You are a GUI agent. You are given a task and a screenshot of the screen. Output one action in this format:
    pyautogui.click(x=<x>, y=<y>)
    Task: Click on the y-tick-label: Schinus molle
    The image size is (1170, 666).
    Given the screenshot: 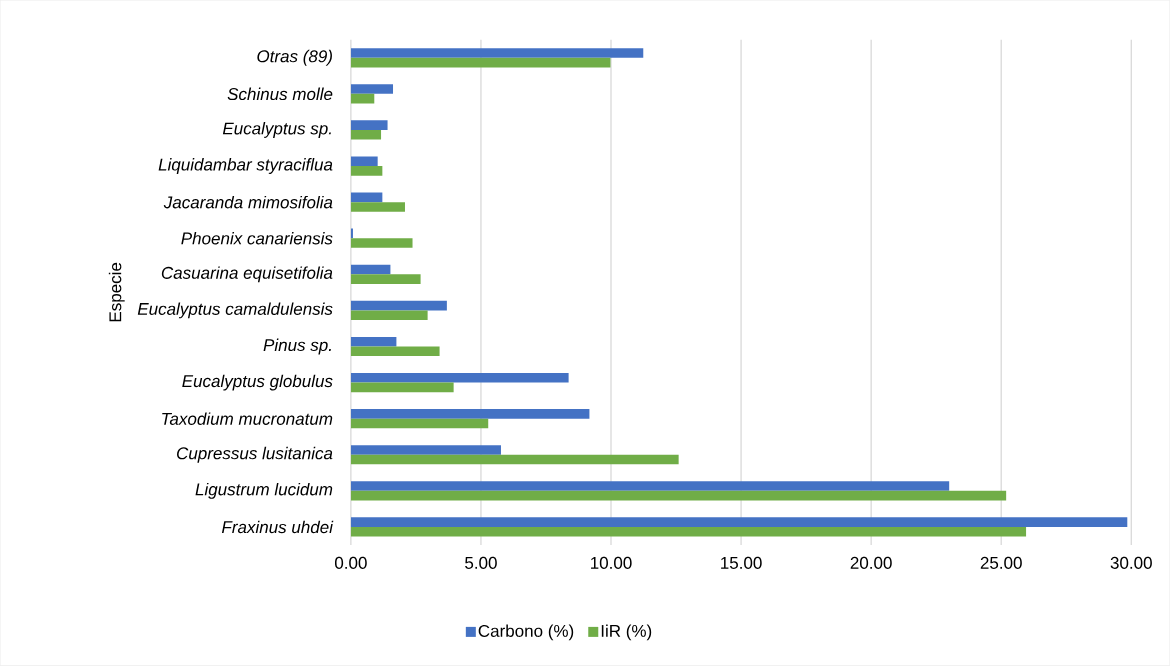 What is the action you would take?
    pyautogui.click(x=280, y=94)
    